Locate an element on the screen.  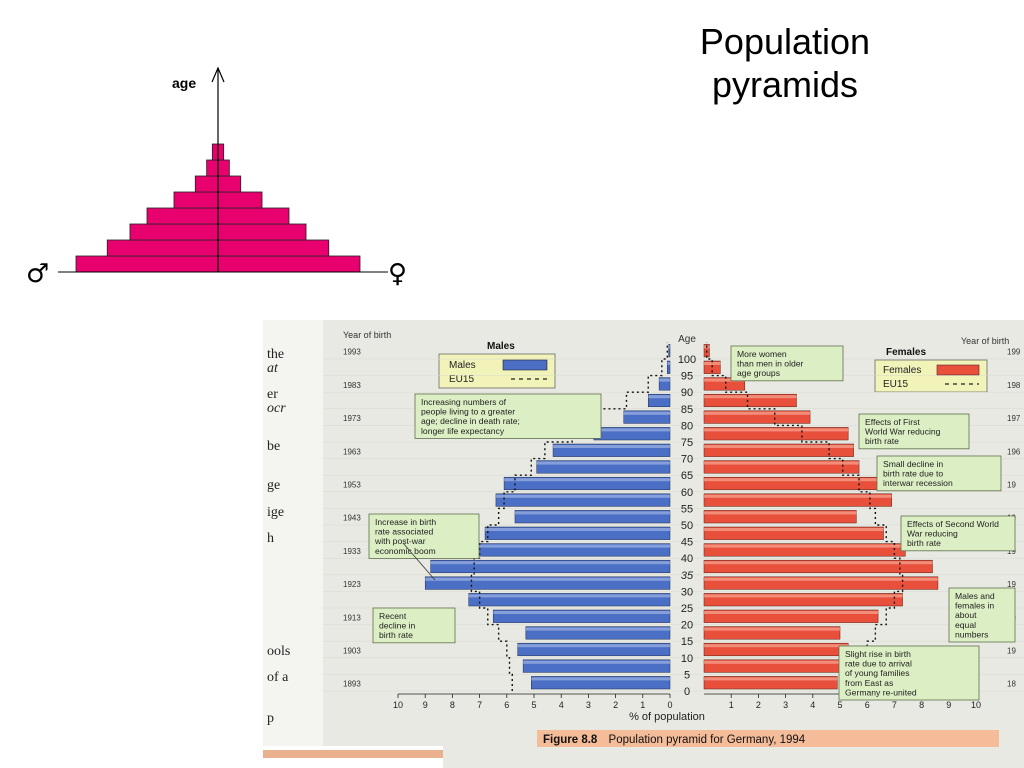
schematic-axis-arrow-icon is located at coordinates (218, 74).